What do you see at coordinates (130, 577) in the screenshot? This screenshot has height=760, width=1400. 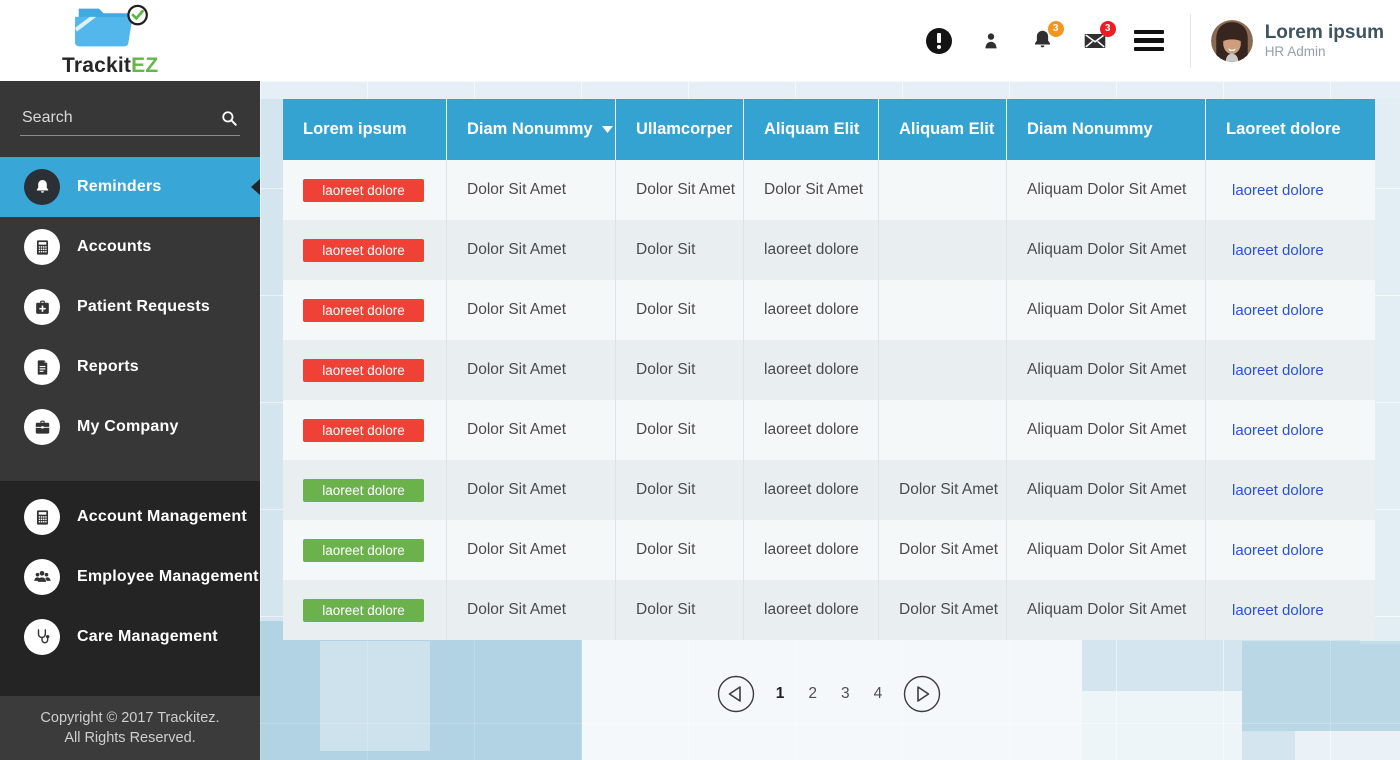 I see `sidebar-item-employee-management: Employee Management` at bounding box center [130, 577].